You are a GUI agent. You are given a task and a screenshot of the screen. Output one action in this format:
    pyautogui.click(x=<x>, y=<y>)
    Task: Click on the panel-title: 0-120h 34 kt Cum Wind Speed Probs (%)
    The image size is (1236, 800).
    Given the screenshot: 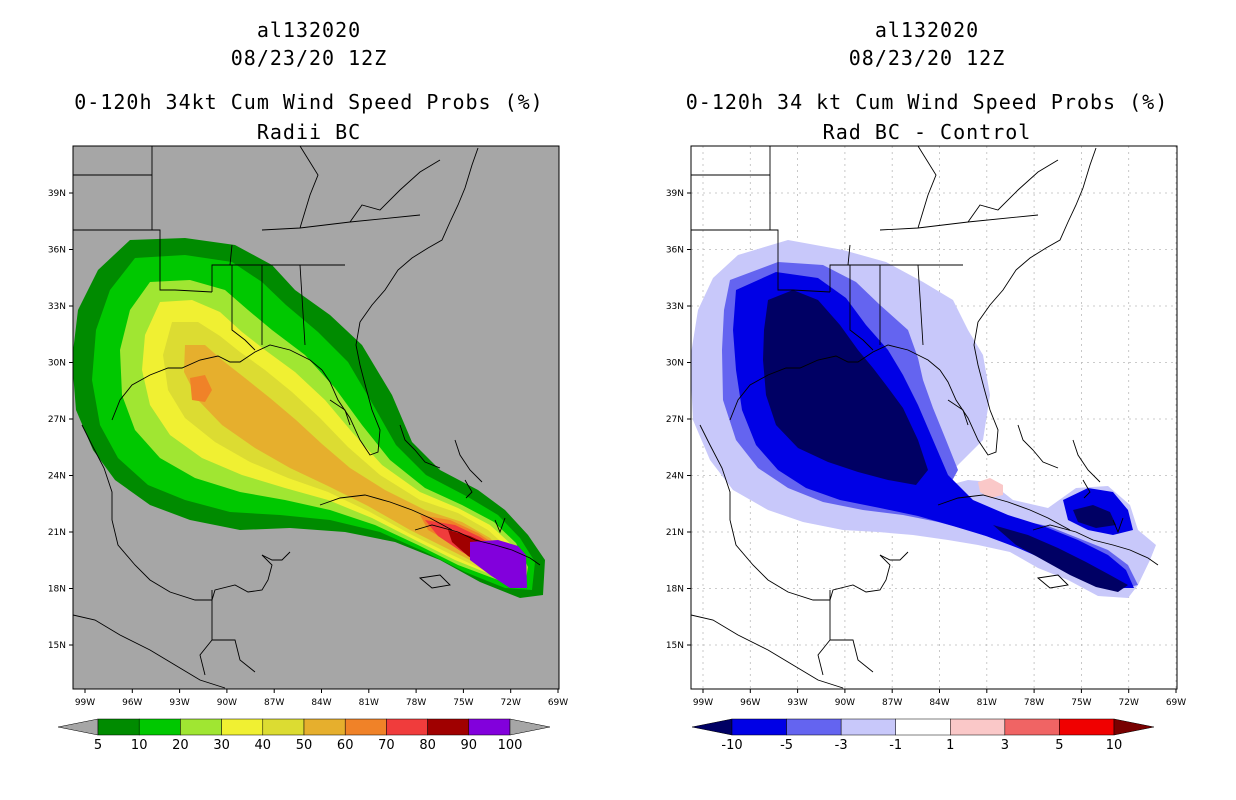 What is the action you would take?
    pyautogui.click(x=927, y=102)
    